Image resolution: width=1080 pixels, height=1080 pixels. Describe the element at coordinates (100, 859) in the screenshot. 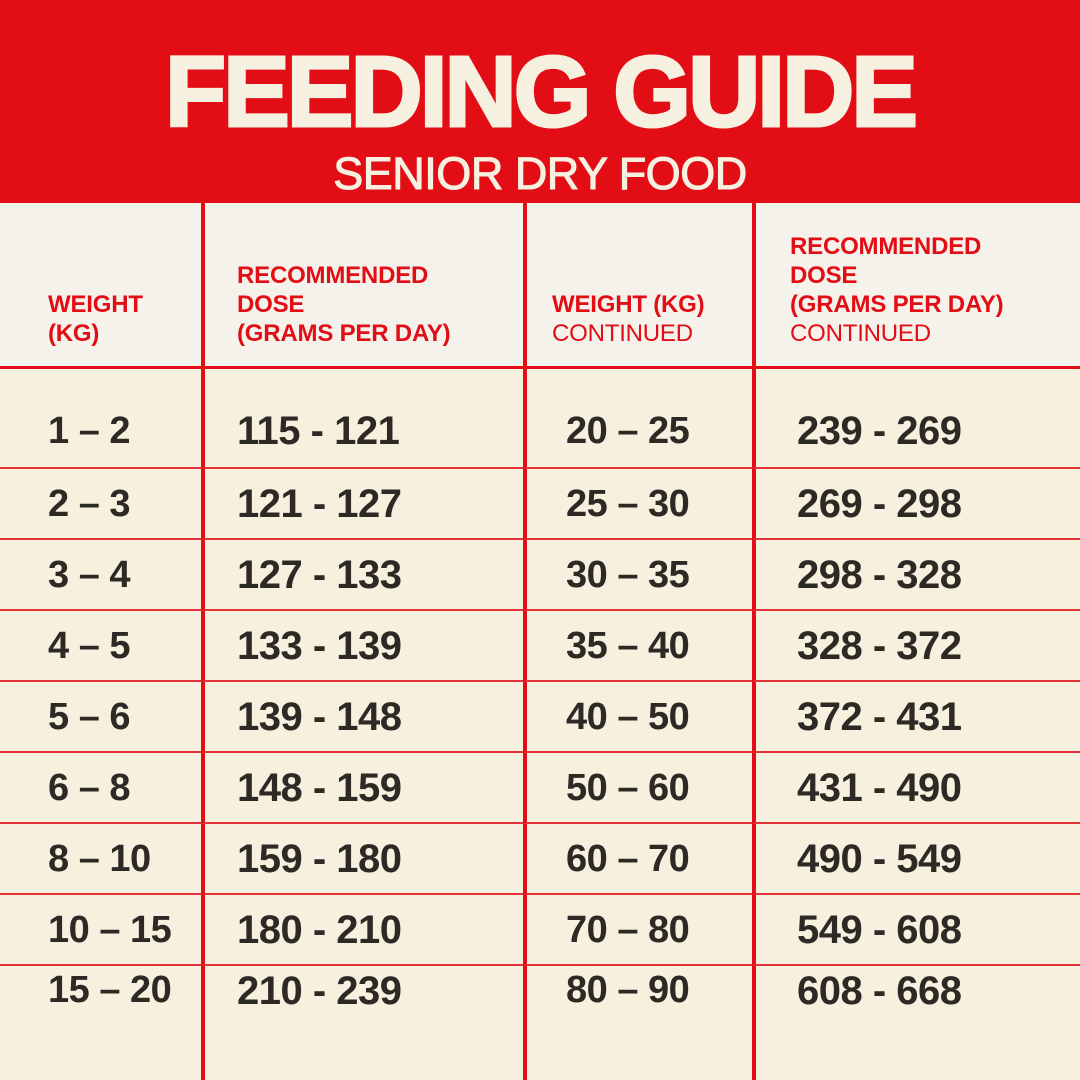

I see `weight-range-cell: 8 – 10` at that location.